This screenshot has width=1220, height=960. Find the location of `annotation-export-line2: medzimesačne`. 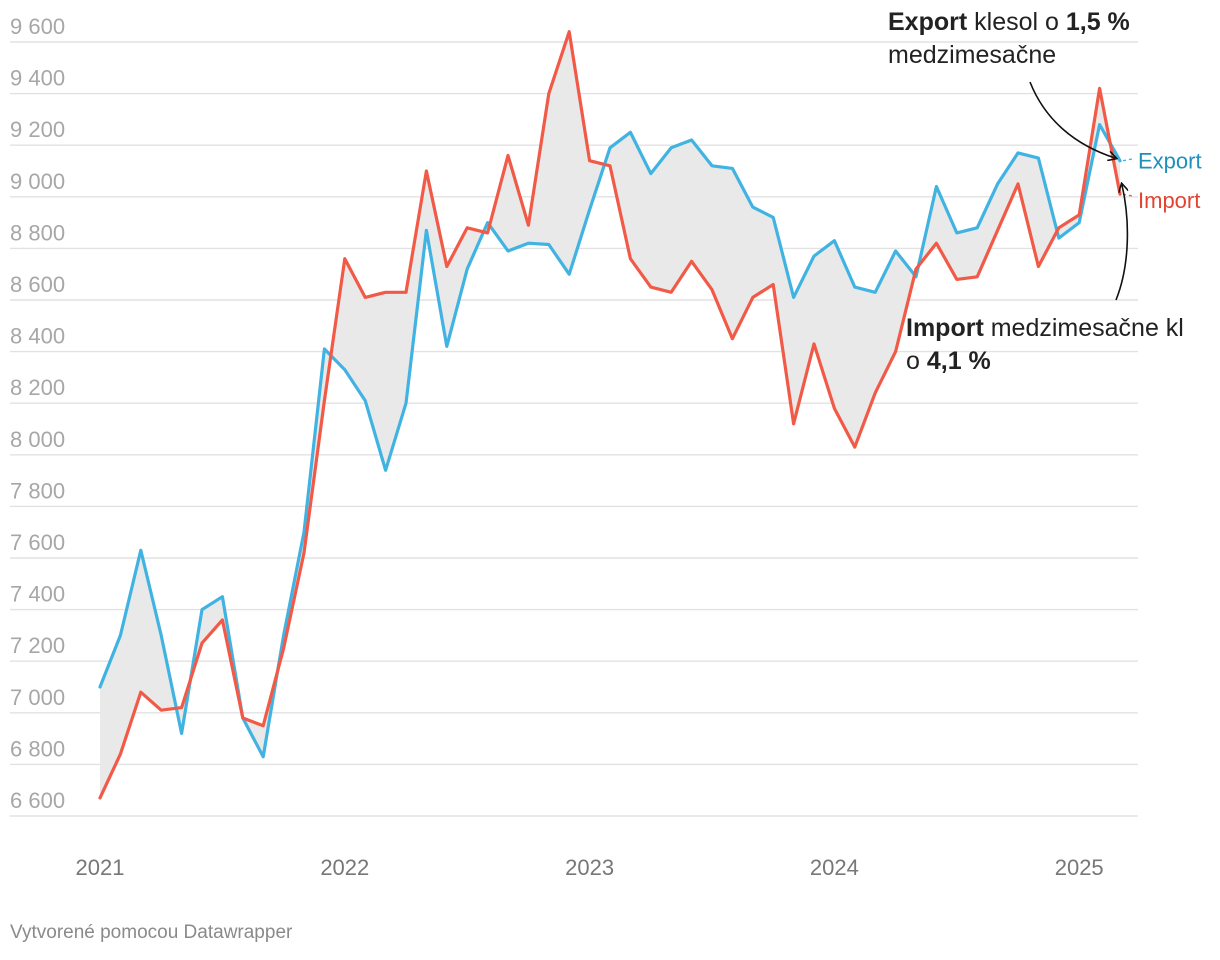

annotation-export-line2: medzimesačne is located at coordinates (972, 55).